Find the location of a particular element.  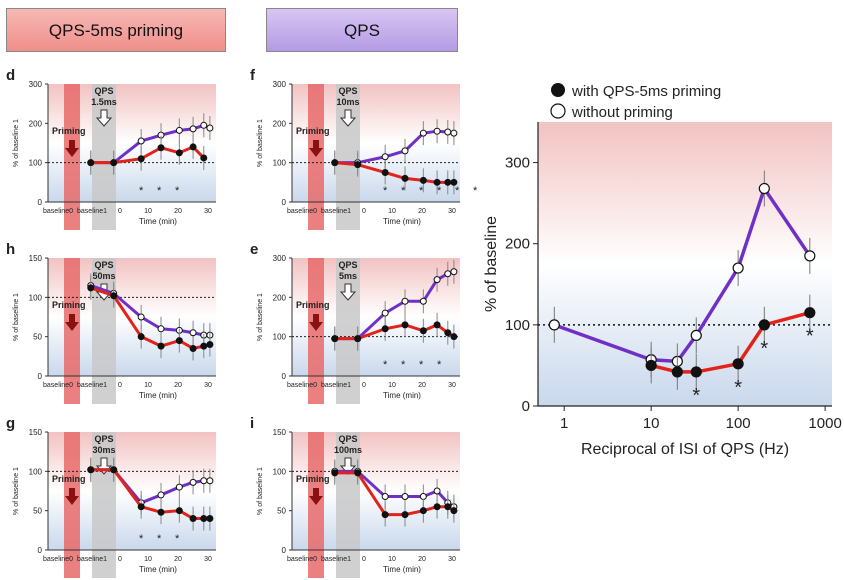

y-tick-label: 200 is located at coordinates (280, 123).